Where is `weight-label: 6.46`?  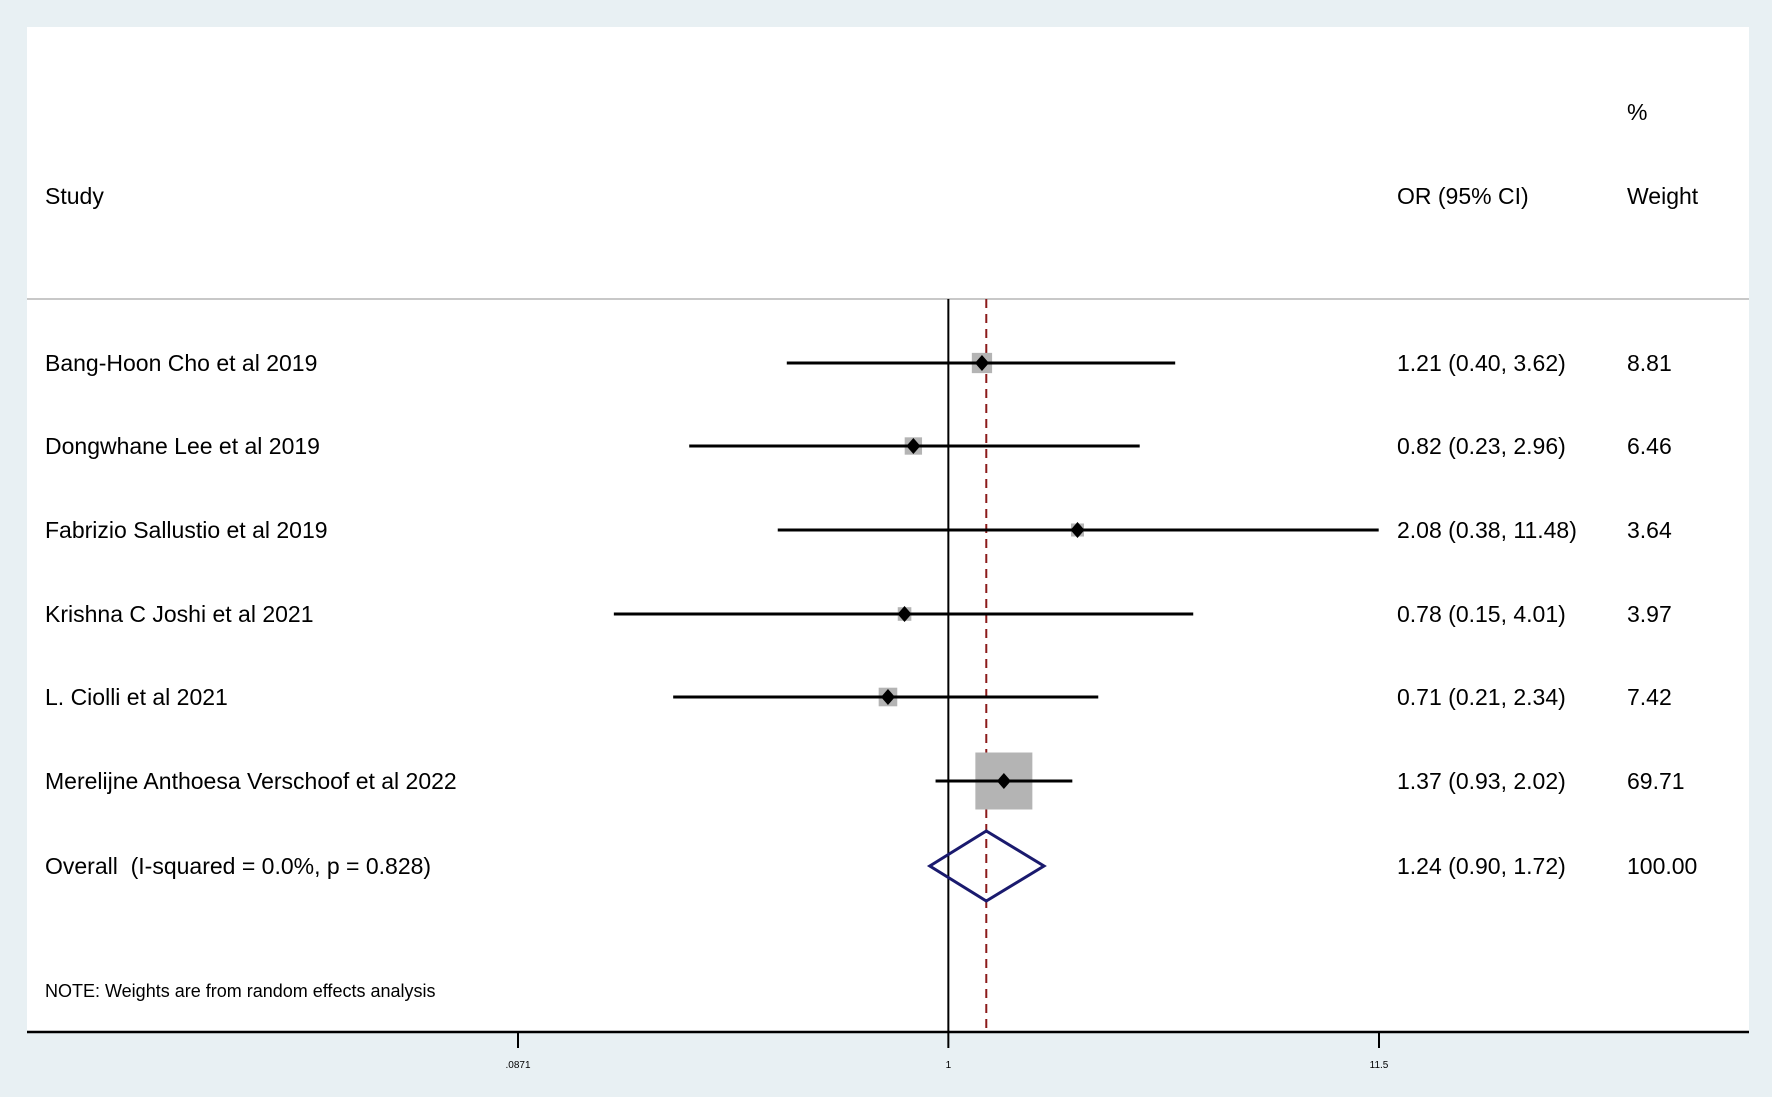
weight-label: 6.46 is located at coordinates (1649, 446).